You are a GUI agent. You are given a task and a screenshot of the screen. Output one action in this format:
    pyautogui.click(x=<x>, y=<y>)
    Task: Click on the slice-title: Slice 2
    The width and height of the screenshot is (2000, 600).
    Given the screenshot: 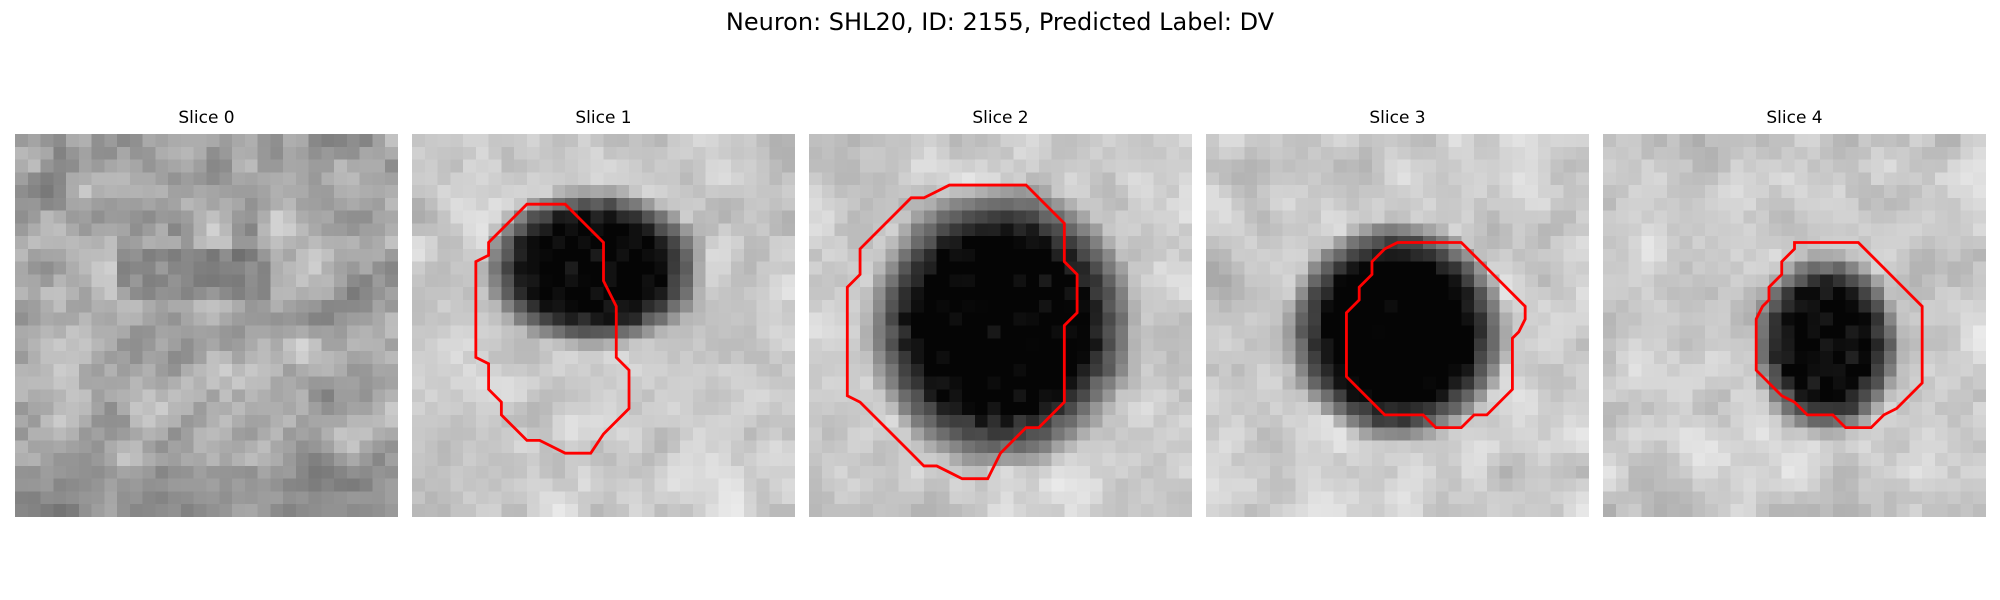 What is the action you would take?
    pyautogui.click(x=1000, y=118)
    